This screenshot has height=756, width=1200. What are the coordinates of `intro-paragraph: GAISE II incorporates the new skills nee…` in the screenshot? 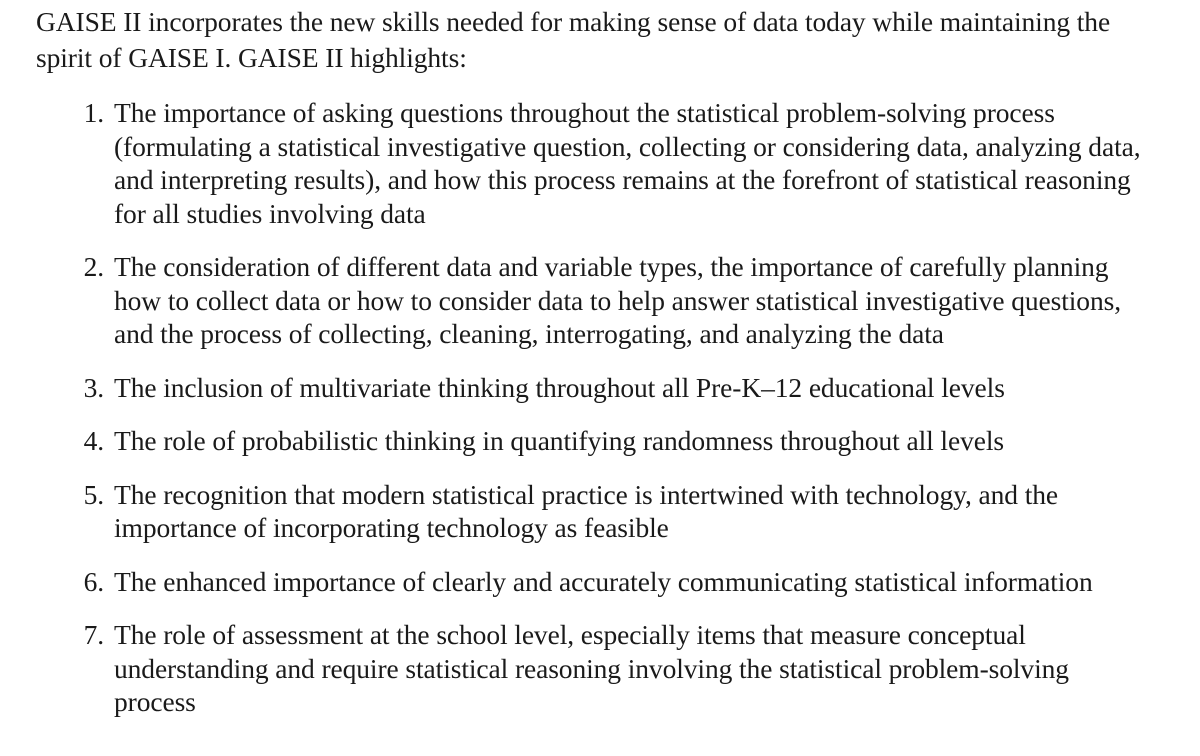 It's located at (573, 39).